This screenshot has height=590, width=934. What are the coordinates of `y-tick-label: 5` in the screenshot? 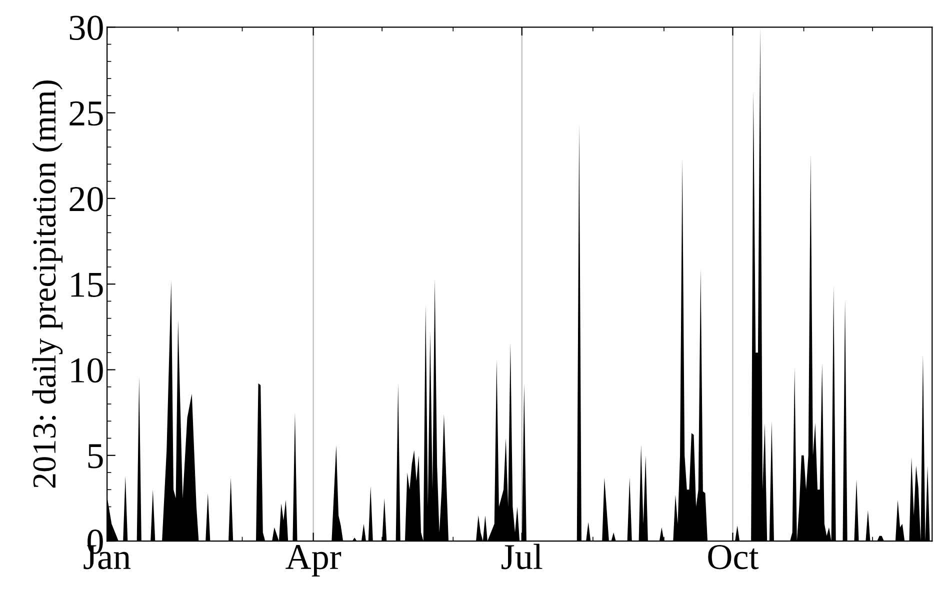 It's located at (95, 456).